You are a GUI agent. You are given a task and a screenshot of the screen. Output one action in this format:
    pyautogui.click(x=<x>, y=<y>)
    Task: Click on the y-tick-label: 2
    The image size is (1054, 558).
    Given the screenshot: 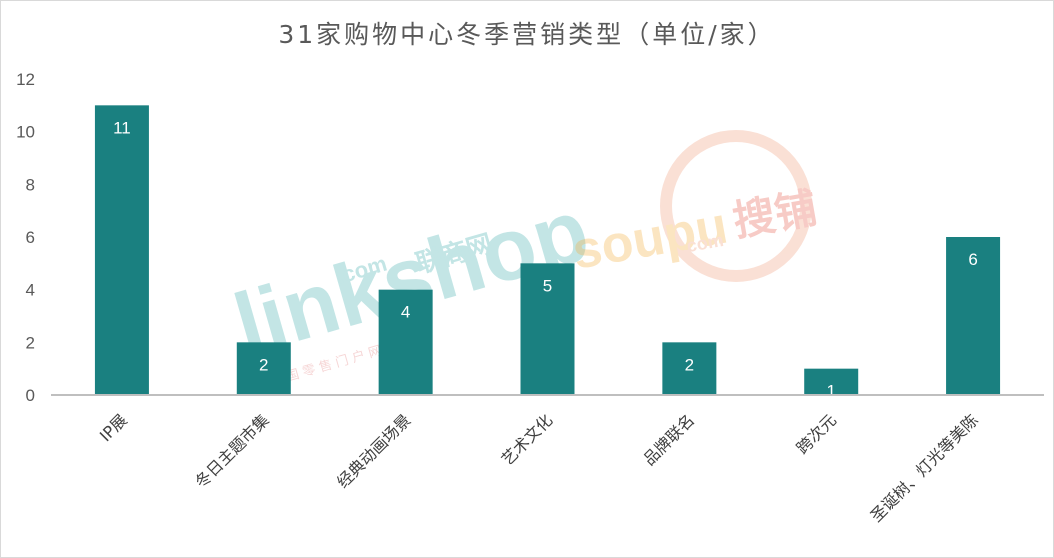 What is the action you would take?
    pyautogui.click(x=30, y=342)
    